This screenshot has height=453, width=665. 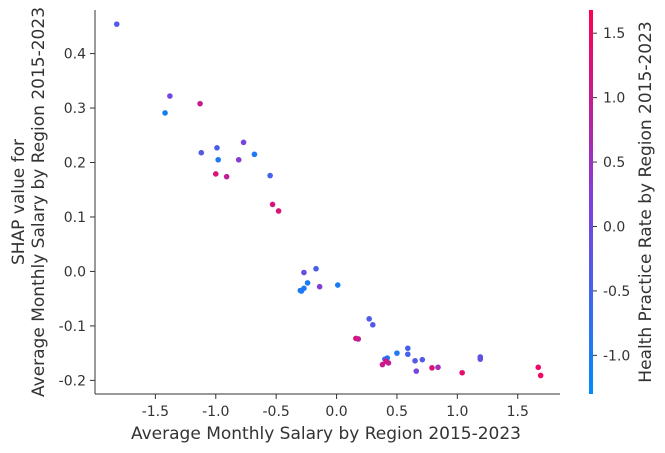 What do you see at coordinates (518, 412) in the screenshot?
I see `x-tick-label: 1.5` at bounding box center [518, 412].